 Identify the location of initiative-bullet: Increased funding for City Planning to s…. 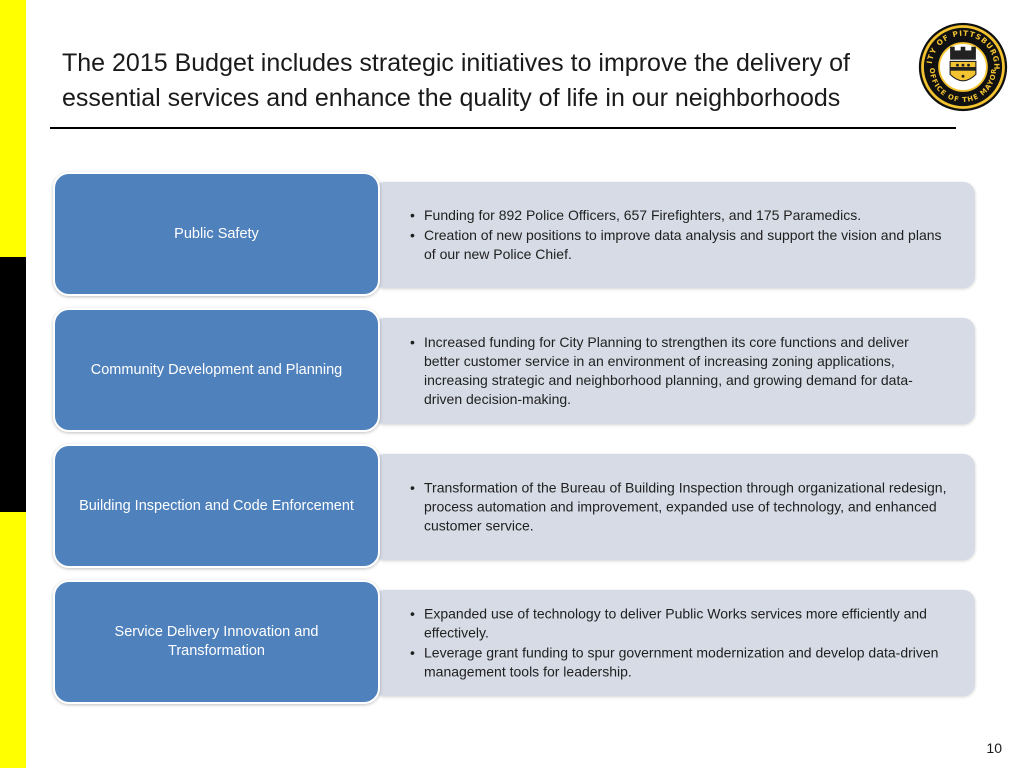
(677, 371).